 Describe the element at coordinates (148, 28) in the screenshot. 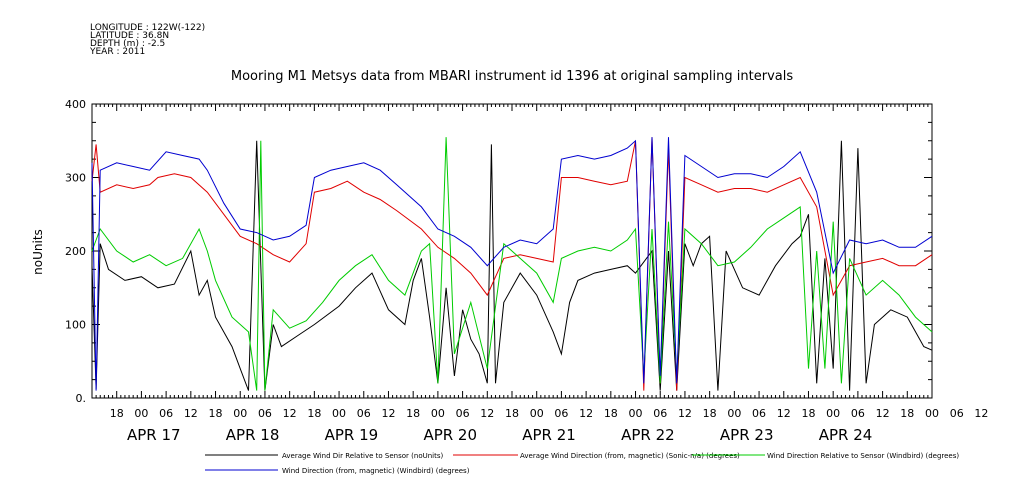

I see `meta-longitude: LONGITUDE : 122W(-122)` at that location.